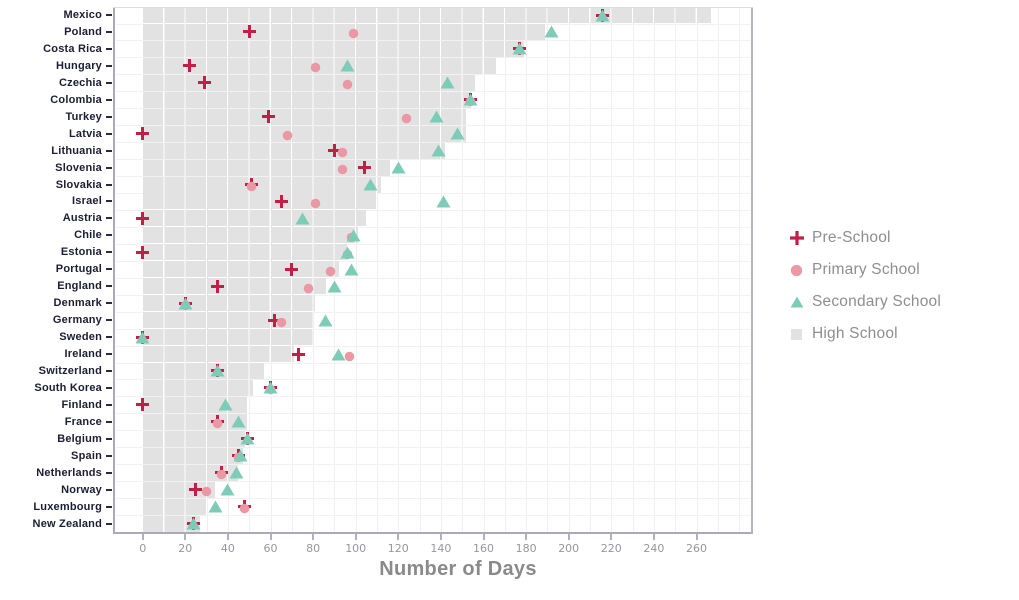 The height and width of the screenshot is (600, 1019). Describe the element at coordinates (78, 65) in the screenshot. I see `y-axis-label: Hungary` at that location.